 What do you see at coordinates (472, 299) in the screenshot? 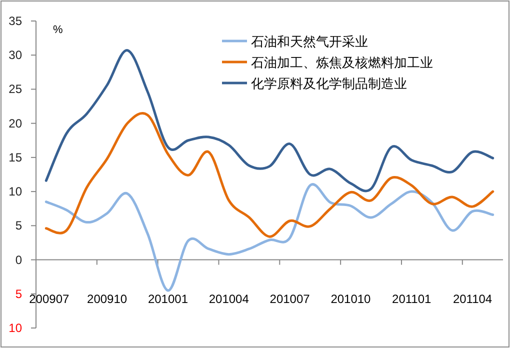
I see `x-tick-label: 201104` at bounding box center [472, 299].